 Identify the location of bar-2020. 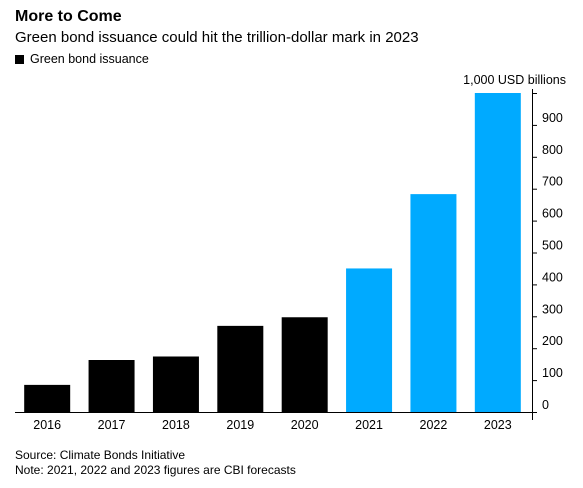
(304, 364).